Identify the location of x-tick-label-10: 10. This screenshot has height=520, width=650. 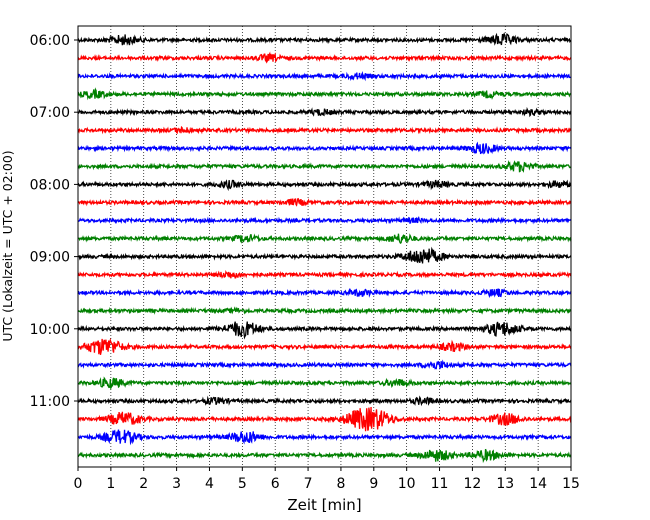
(407, 484).